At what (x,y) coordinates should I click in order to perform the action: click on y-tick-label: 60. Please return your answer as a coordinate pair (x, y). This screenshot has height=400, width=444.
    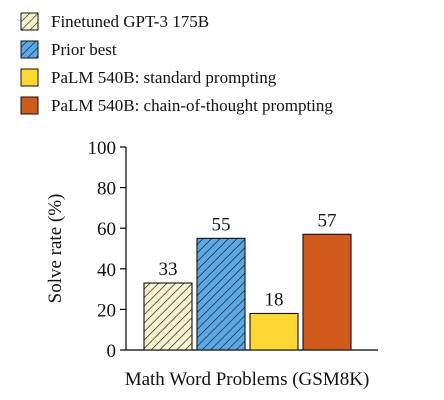
    Looking at the image, I should click on (106, 229).